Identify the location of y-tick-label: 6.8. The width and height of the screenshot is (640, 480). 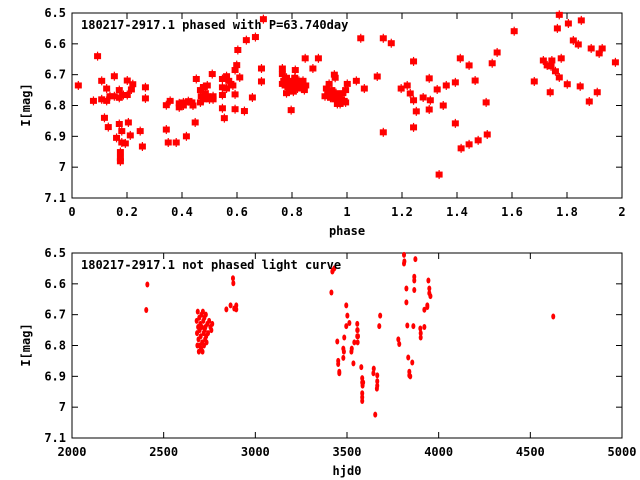
(55, 106).